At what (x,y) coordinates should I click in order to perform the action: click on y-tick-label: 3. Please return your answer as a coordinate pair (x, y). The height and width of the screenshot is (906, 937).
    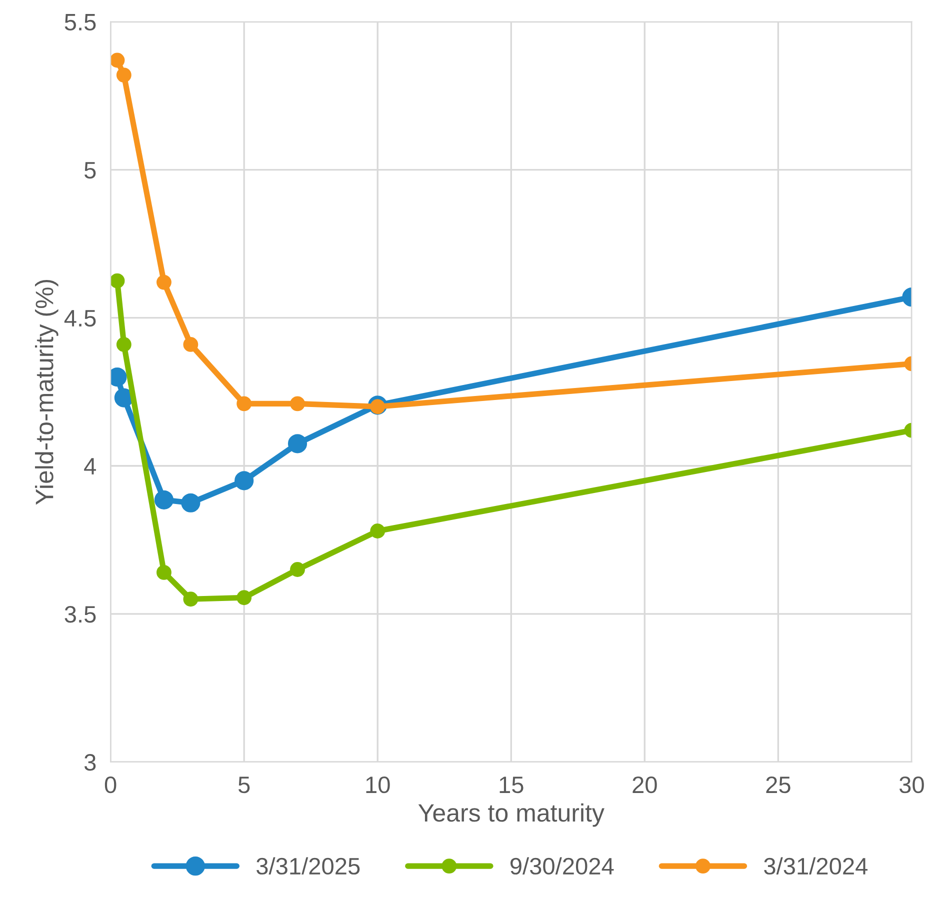
    Looking at the image, I should click on (90, 762).